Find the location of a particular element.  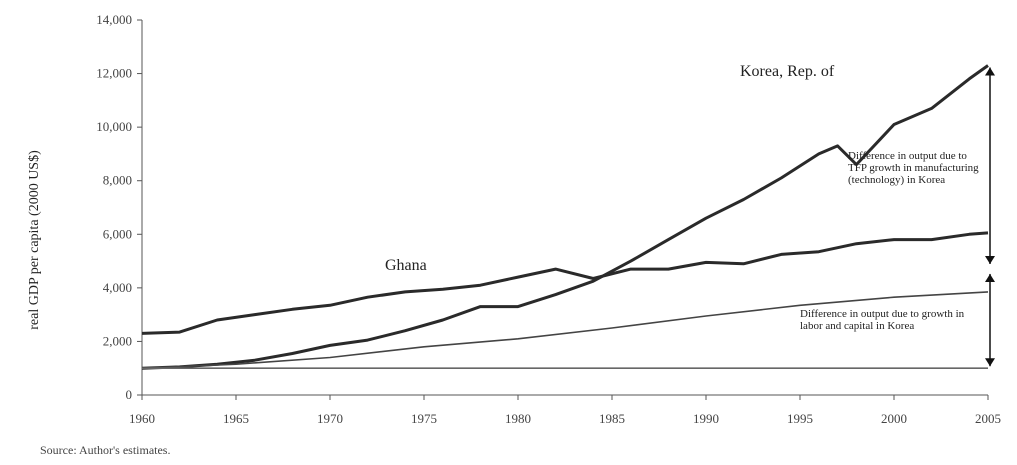

korea-series-label: Korea, Rep. of is located at coordinates (787, 71).